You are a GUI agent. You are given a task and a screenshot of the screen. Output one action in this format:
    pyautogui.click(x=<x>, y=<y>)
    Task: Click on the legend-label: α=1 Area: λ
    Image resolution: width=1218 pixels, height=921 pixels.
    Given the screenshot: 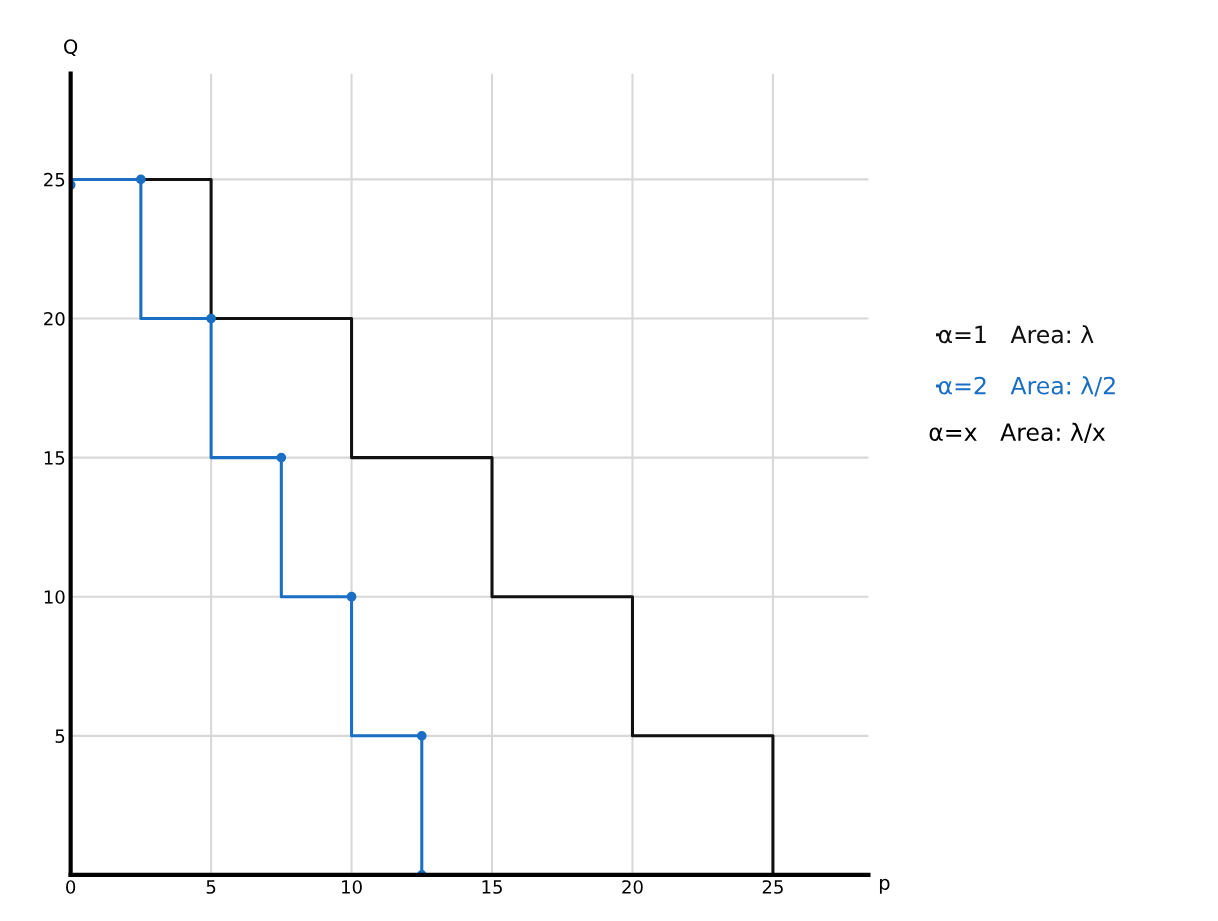 What is the action you would take?
    pyautogui.click(x=1016, y=334)
    